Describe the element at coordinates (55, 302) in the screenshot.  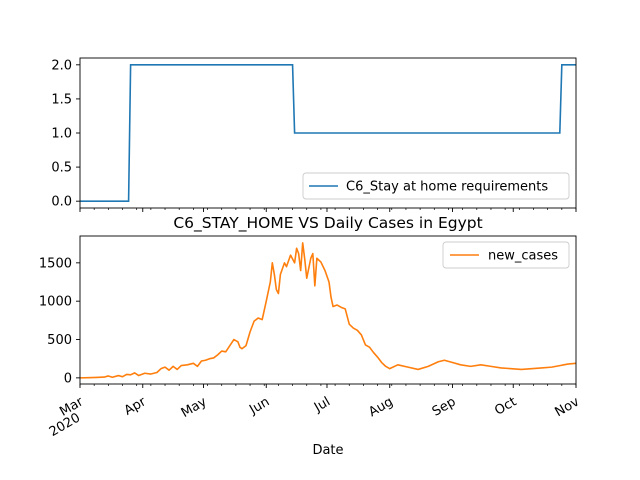
I see `bottom-ytick-label: 1000` at that location.